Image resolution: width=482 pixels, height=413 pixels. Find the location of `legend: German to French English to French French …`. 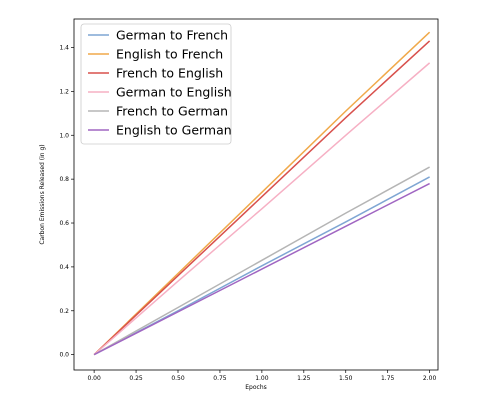

legend: German to French English to French French … is located at coordinates (156, 84).